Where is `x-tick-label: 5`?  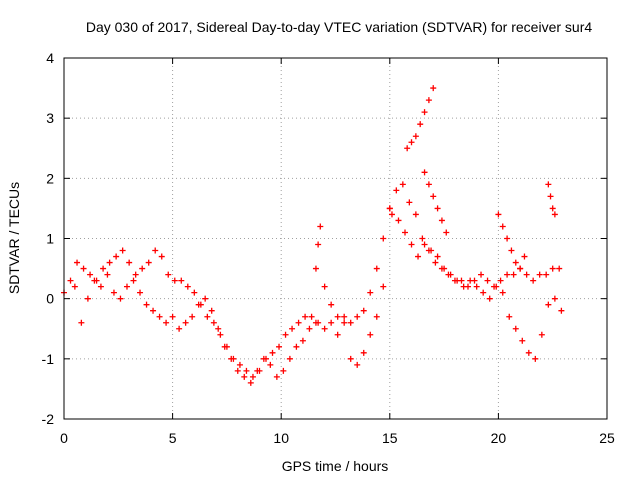 x-tick-label: 5 is located at coordinates (173, 438).